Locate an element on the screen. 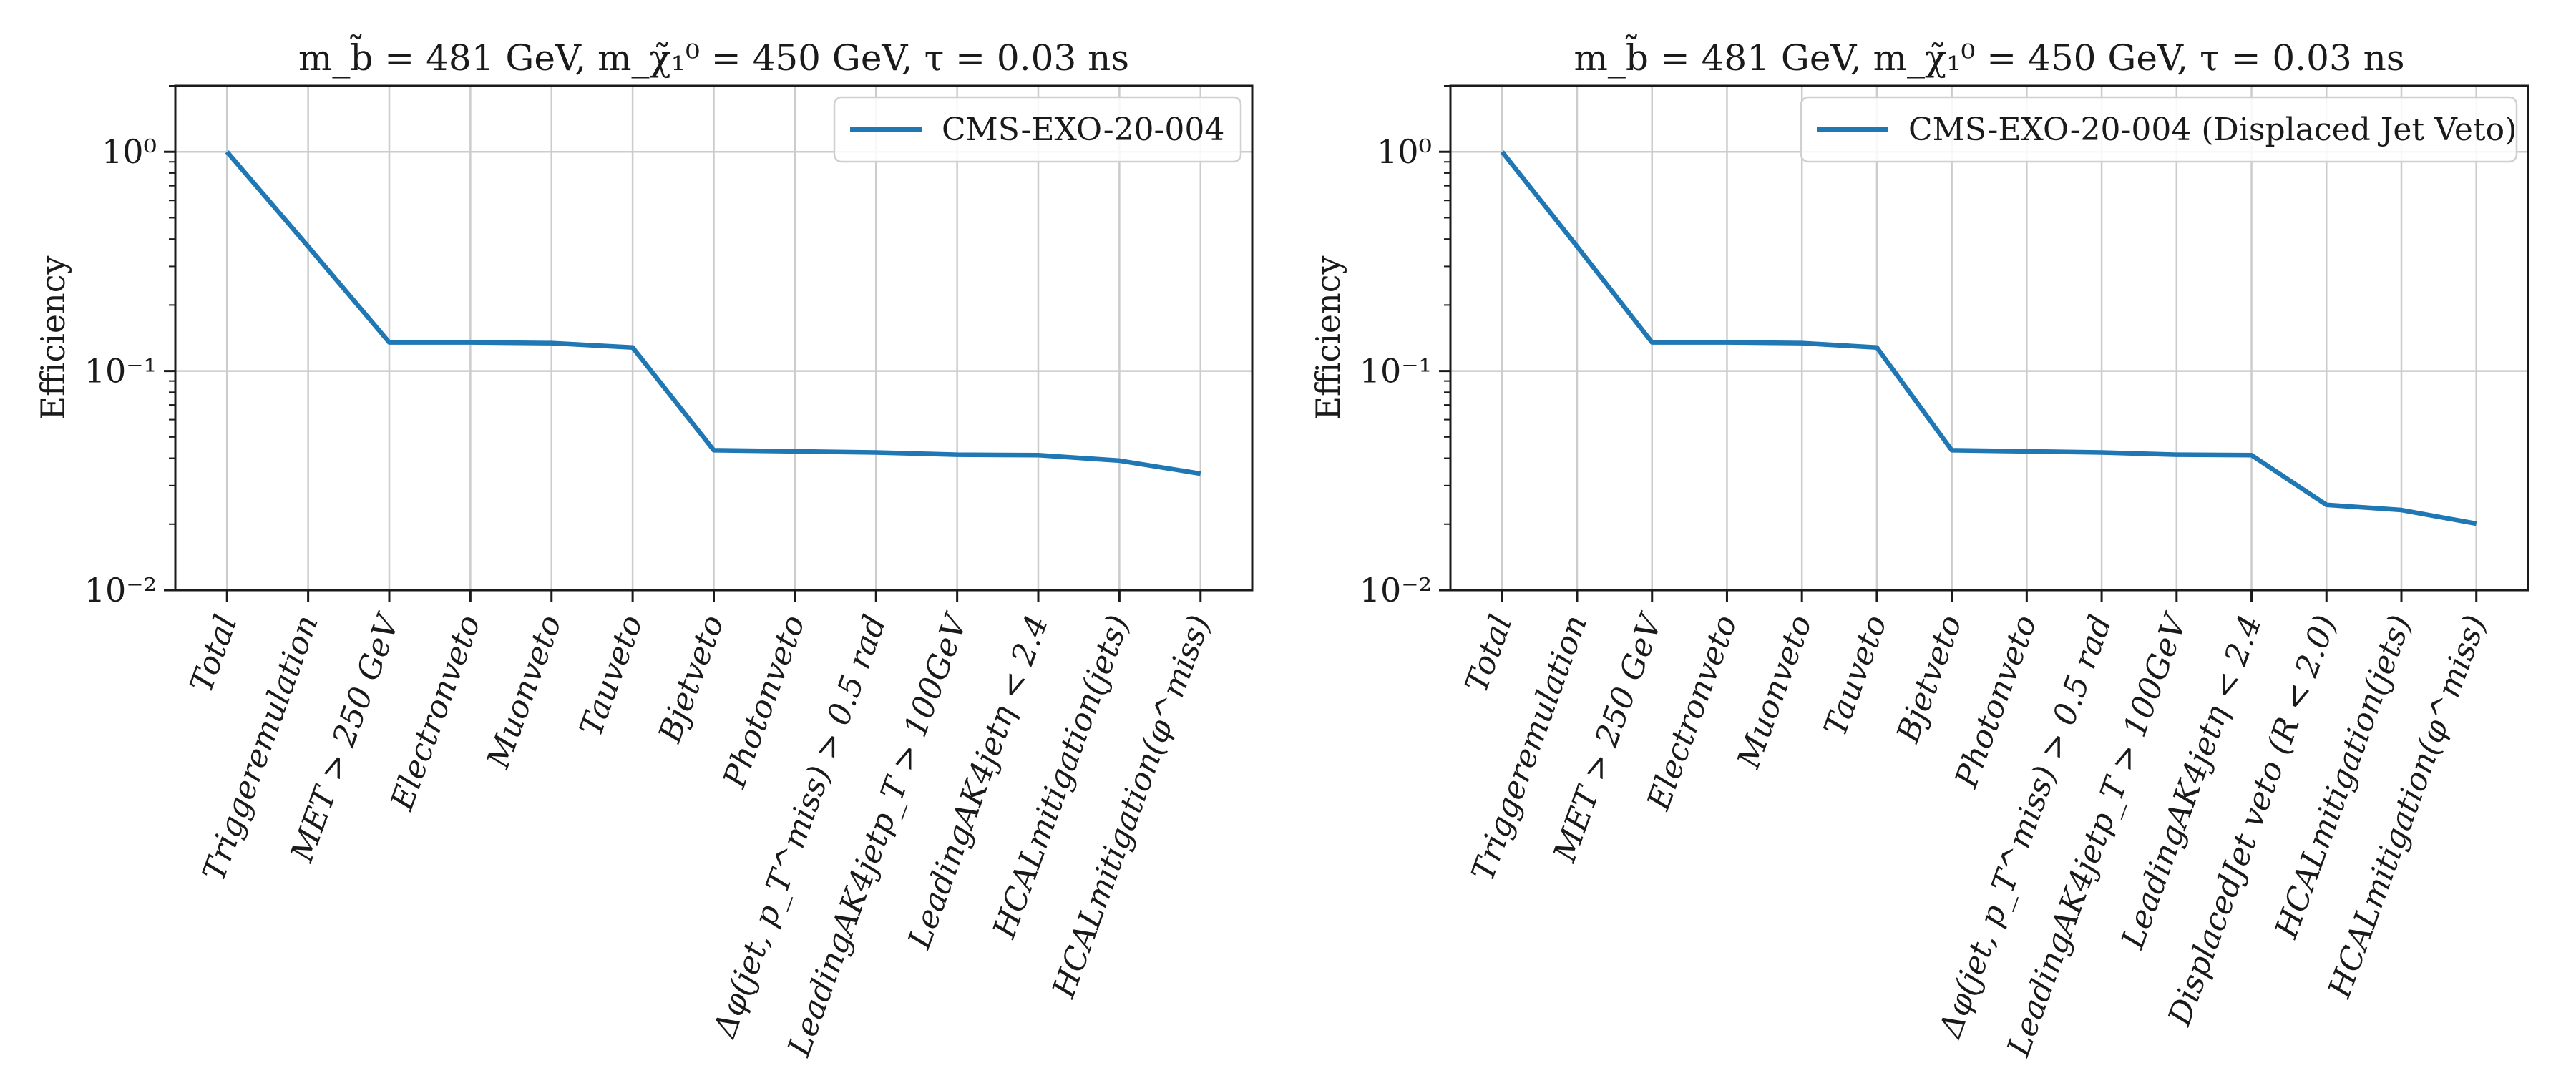  legend-label: CMS-EXO-20-004 (Displaced Jet Veto) is located at coordinates (2212, 130).